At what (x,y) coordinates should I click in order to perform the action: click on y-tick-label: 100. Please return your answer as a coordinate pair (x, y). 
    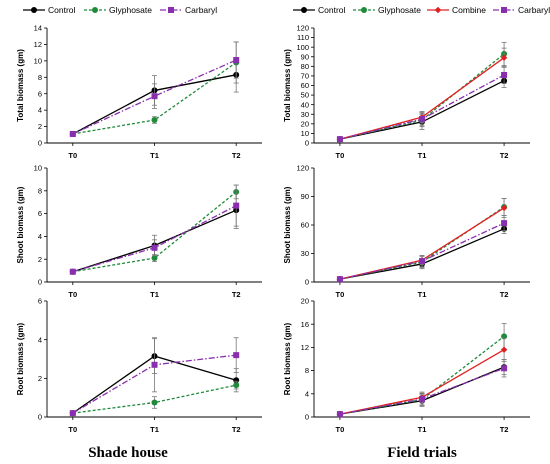
    Looking at the image, I should click on (302, 47).